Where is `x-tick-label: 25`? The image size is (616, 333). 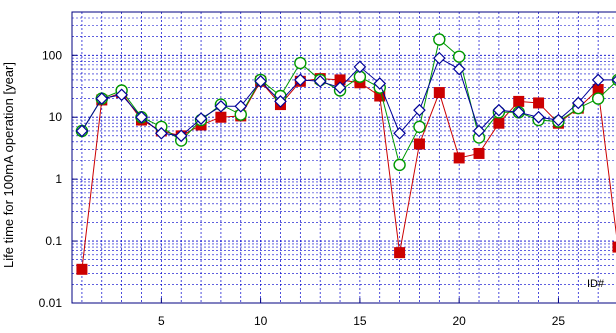 x-tick-label: 25 is located at coordinates (559, 321).